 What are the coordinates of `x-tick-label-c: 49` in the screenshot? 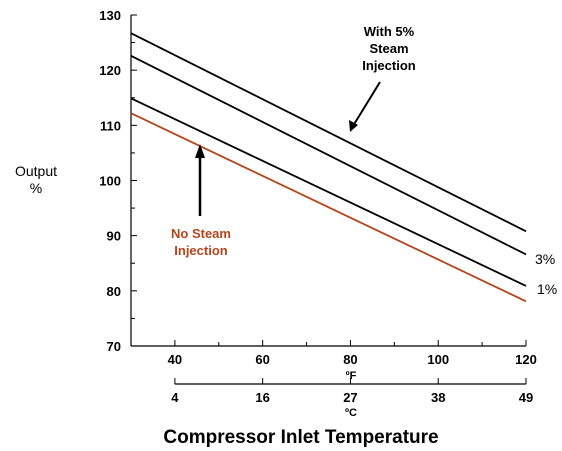 It's located at (526, 397).